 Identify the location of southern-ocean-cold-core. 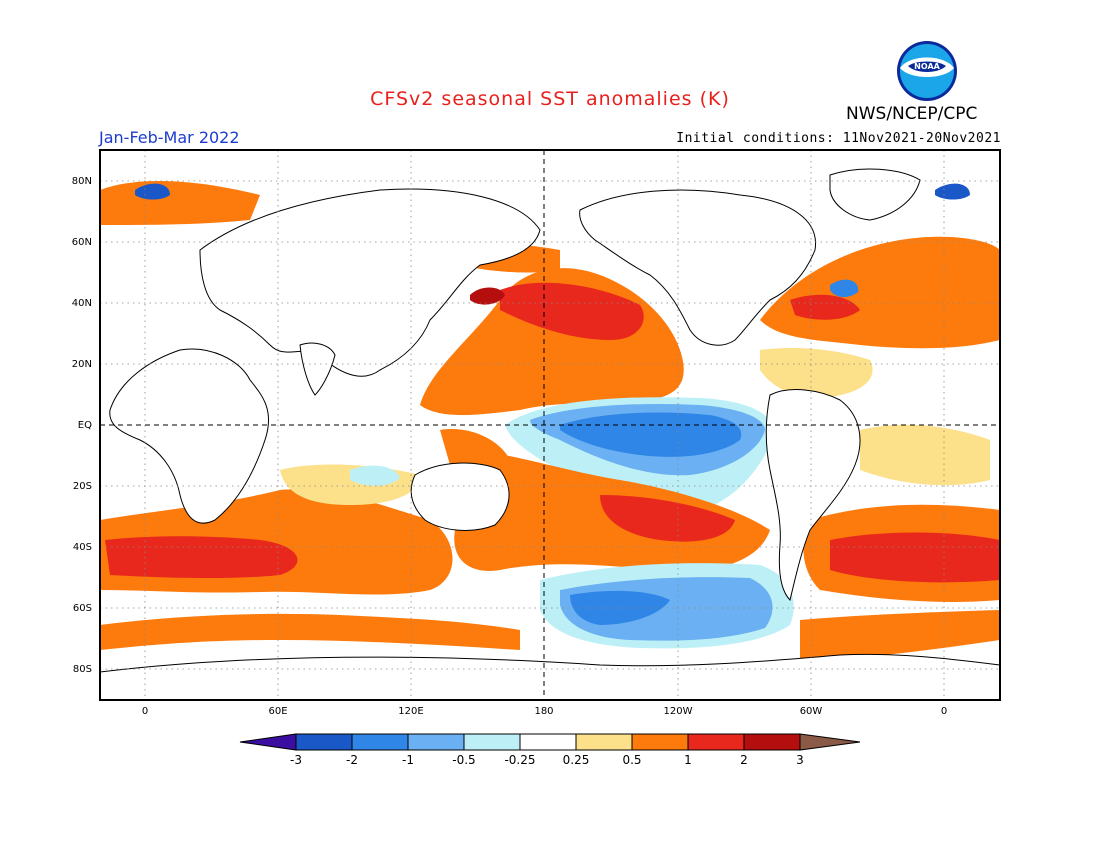
(620, 607).